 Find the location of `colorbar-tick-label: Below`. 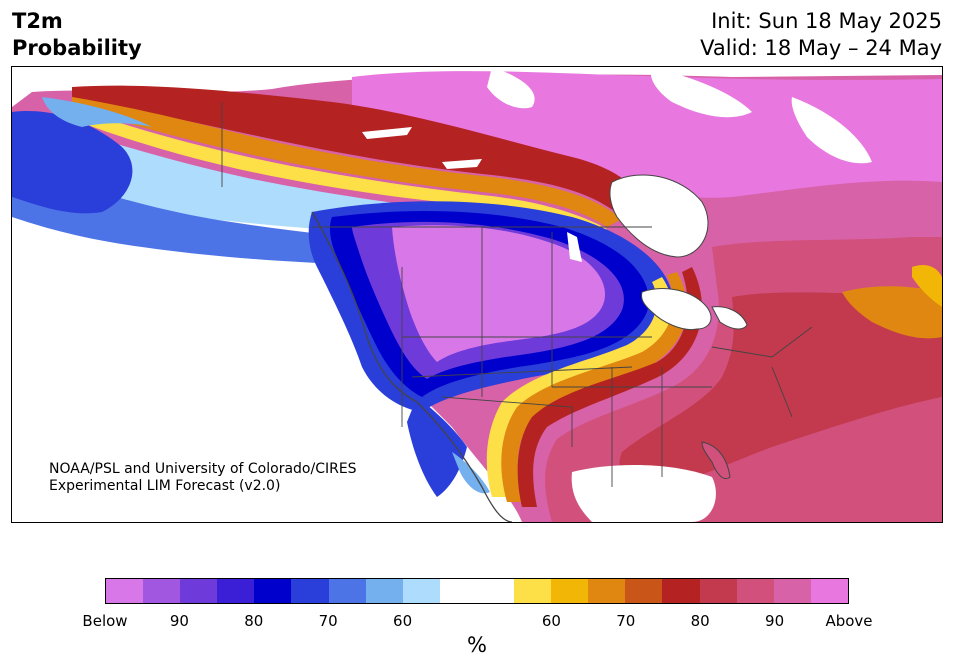

colorbar-tick-label: Below is located at coordinates (105, 621).